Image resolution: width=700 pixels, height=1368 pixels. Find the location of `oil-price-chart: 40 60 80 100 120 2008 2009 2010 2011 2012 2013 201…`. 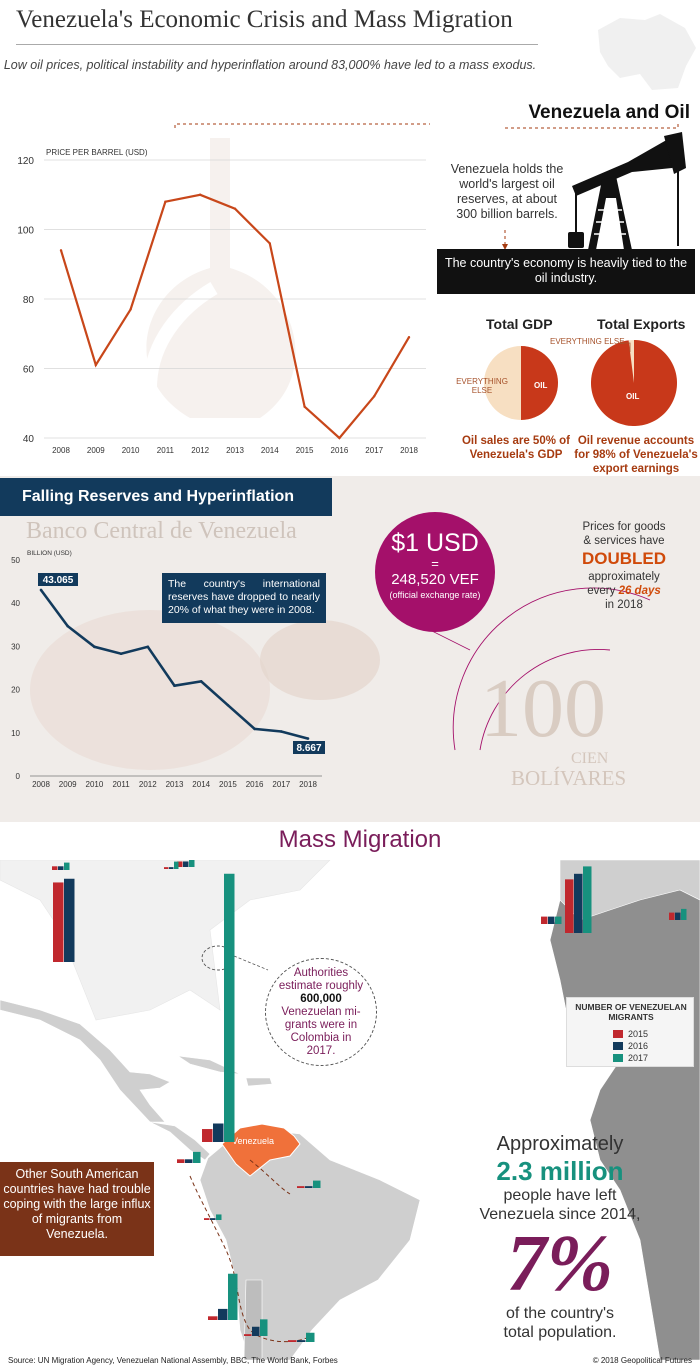

oil-price-chart: 40 60 80 100 120 2008 2009 2010 2011 2012 2013 201… is located at coordinates (223, 289).